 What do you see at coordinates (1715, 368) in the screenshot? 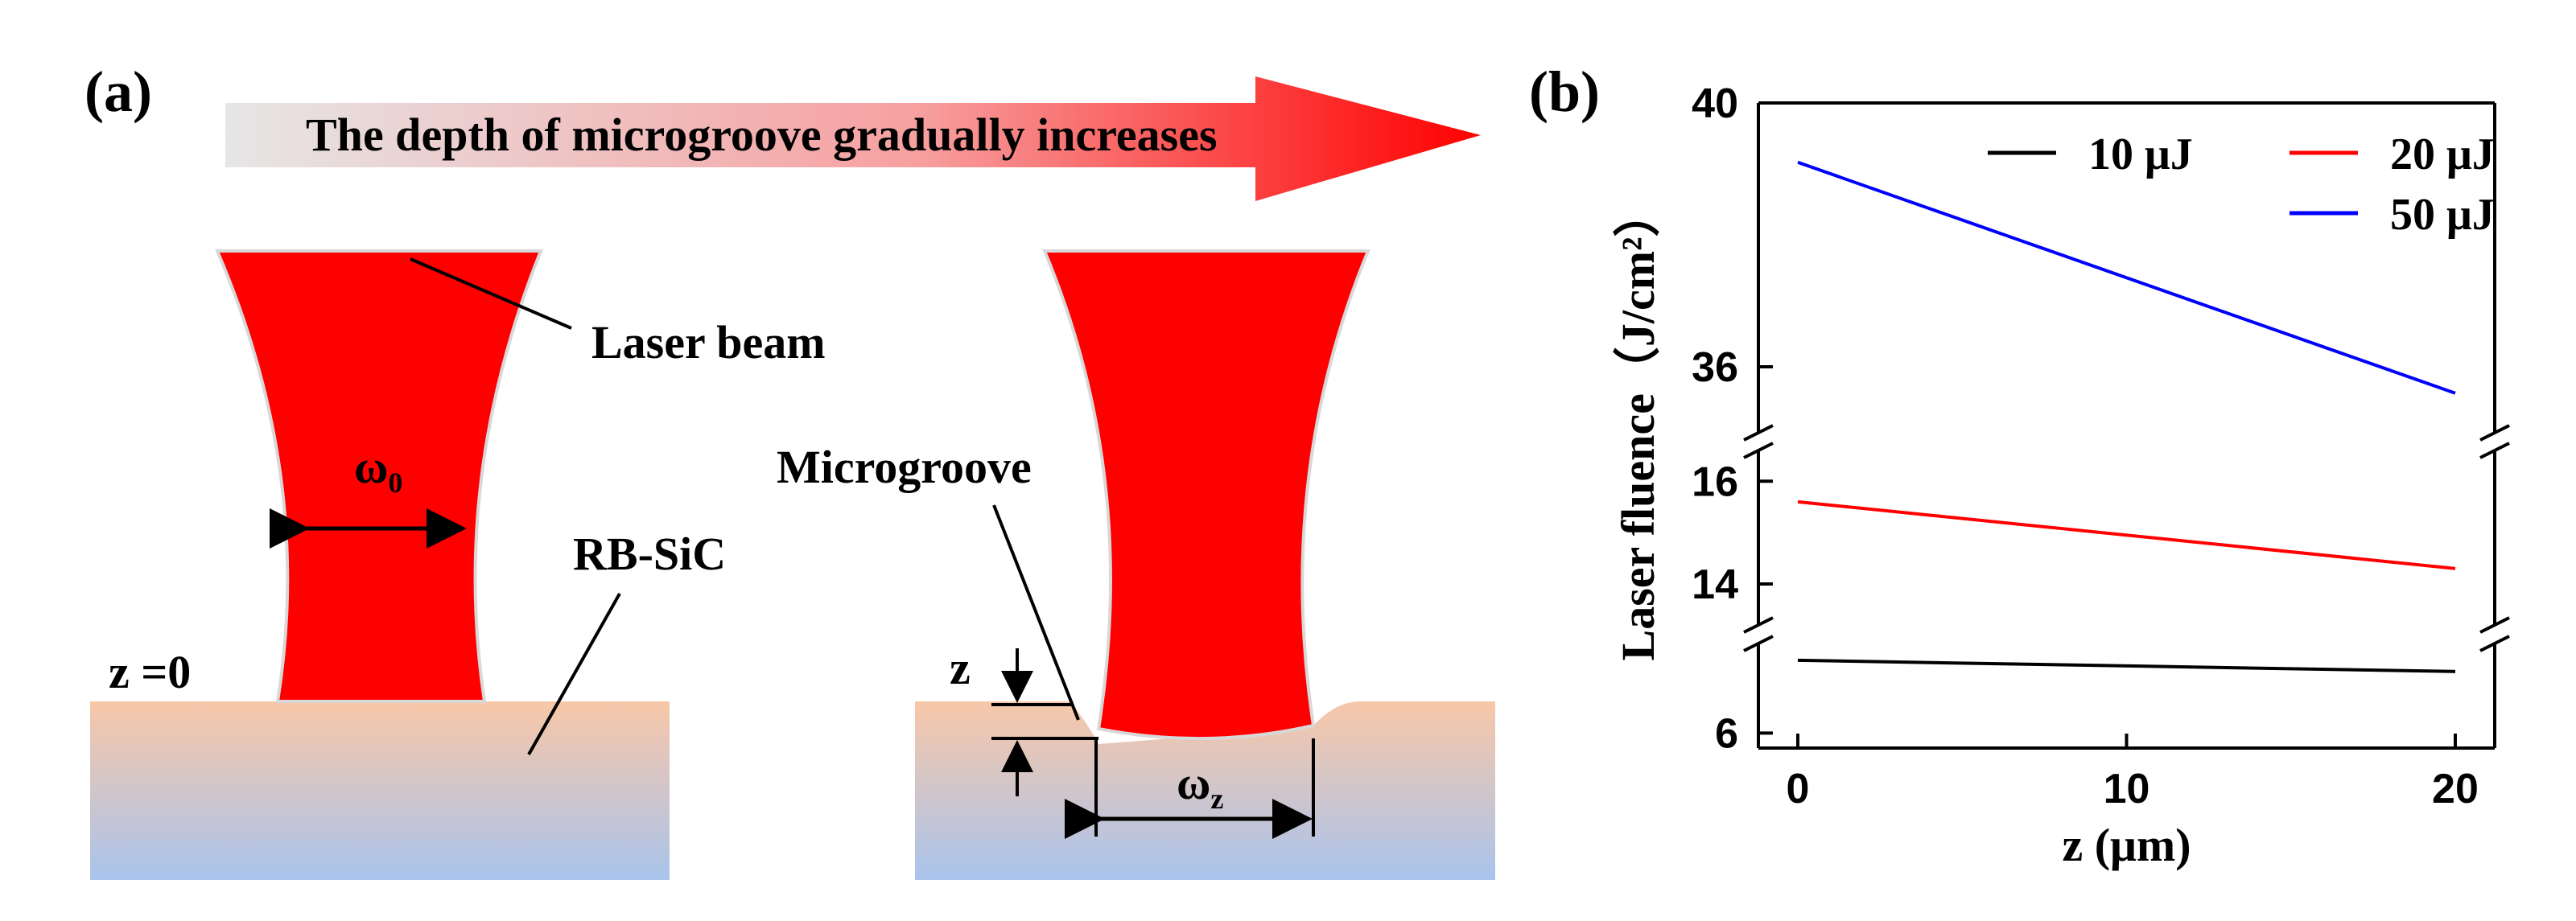
I see `y-tick-label: 36` at bounding box center [1715, 368].